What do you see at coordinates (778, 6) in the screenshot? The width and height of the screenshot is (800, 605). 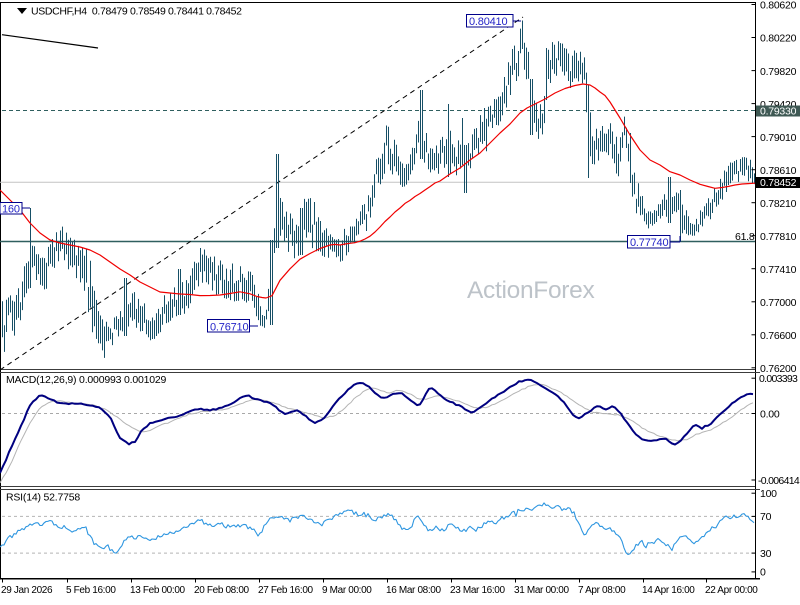 I see `svg-text: 0.80620` at bounding box center [778, 6].